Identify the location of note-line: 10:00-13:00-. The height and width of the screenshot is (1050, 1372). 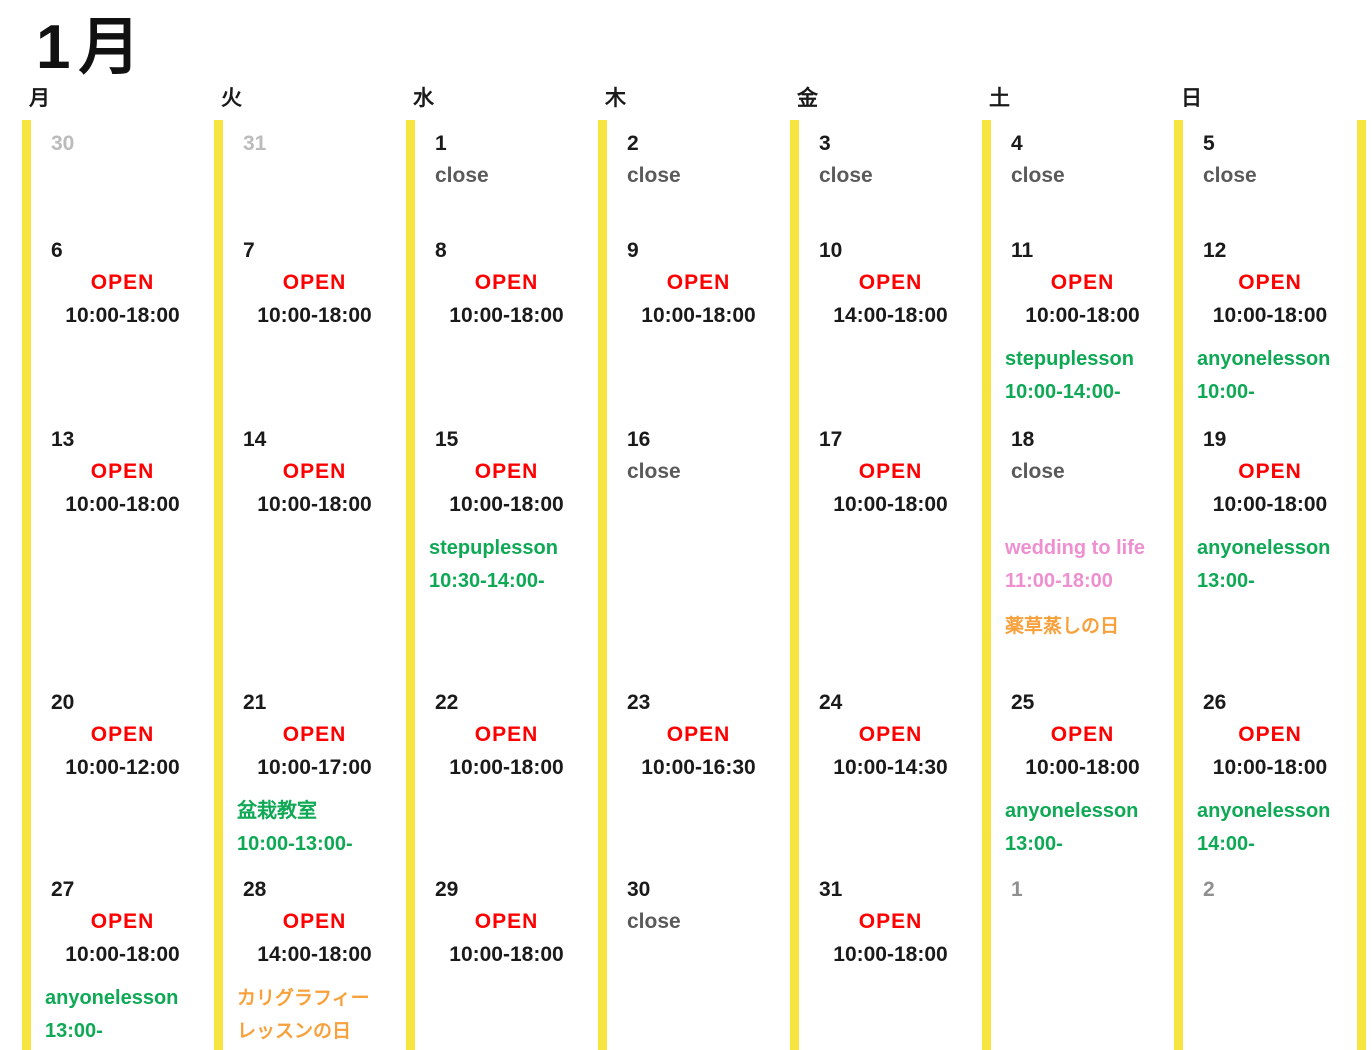
(295, 844).